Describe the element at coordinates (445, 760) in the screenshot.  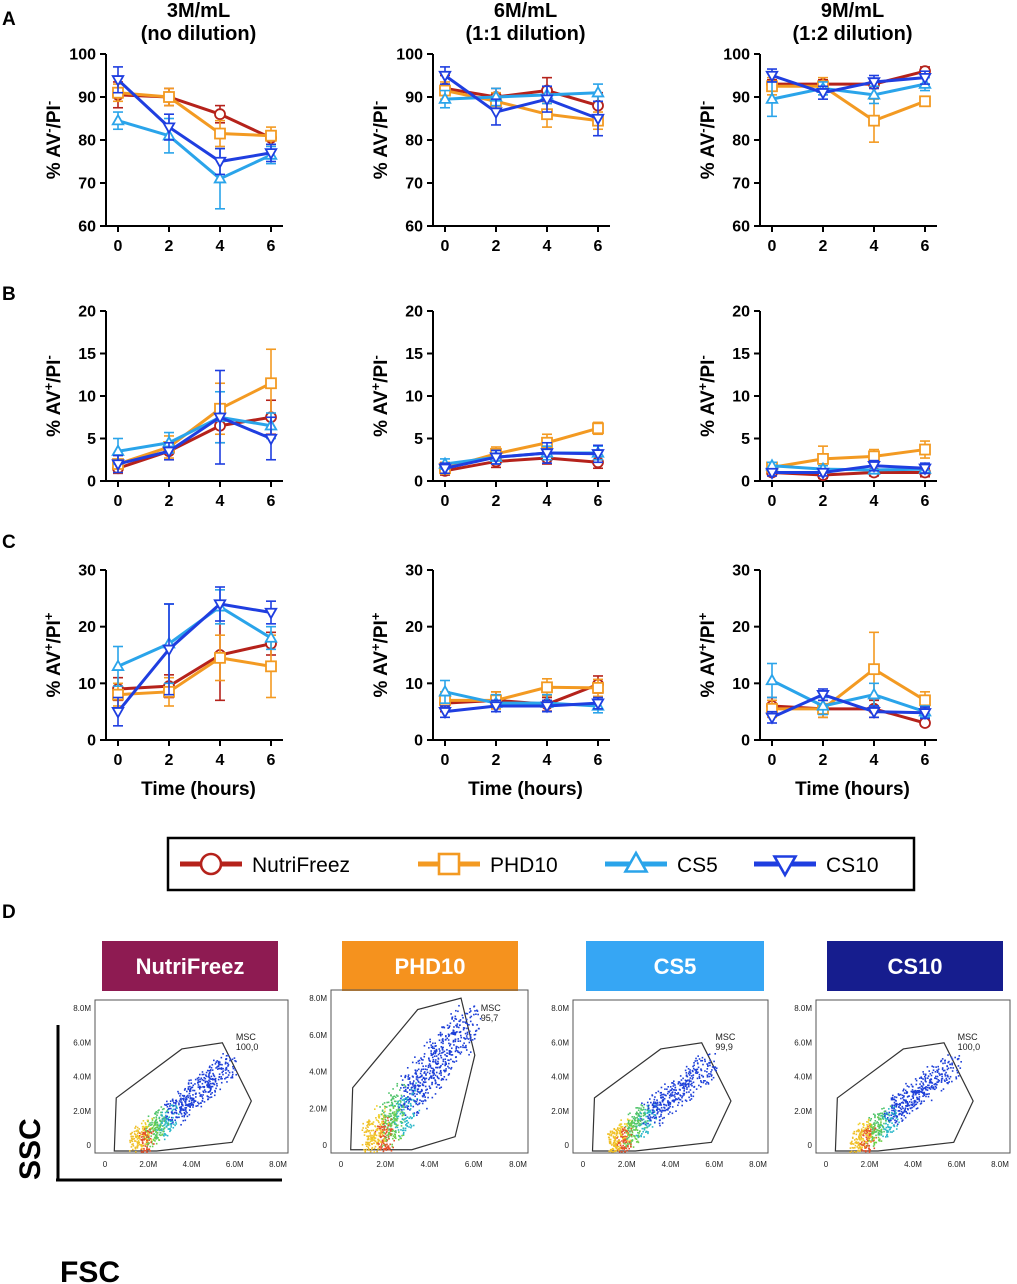
I see `x-tick-label: 0` at that location.